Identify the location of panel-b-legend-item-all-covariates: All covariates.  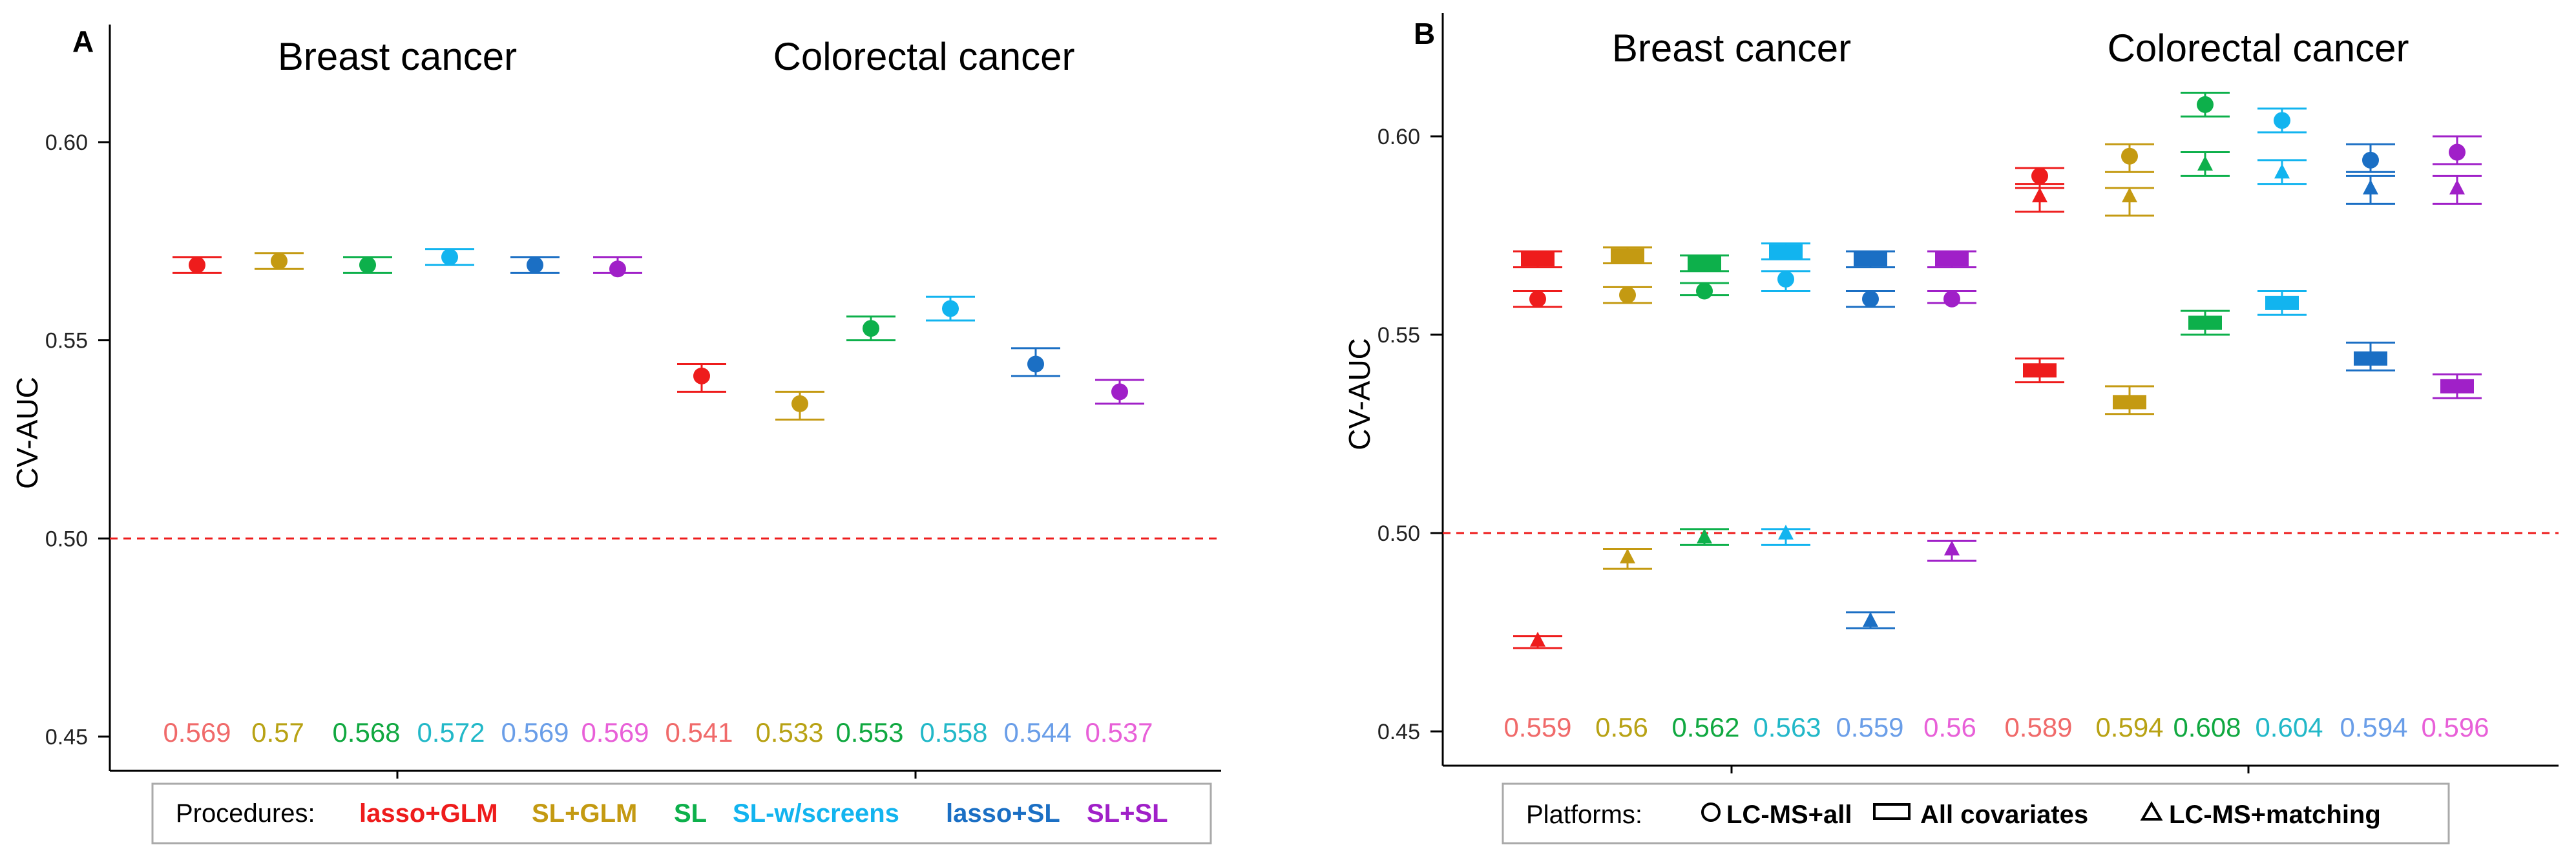
(2004, 815).